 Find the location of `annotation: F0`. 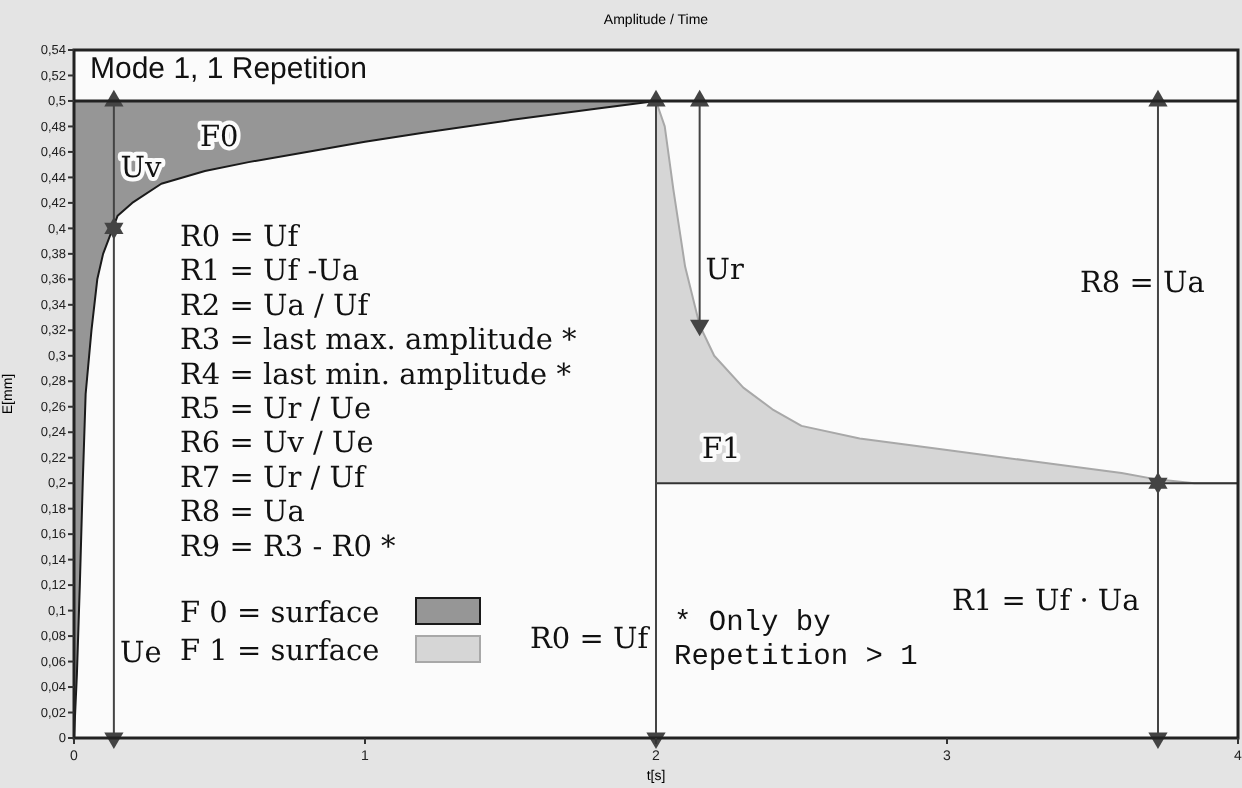

annotation: F0 is located at coordinates (219, 138).